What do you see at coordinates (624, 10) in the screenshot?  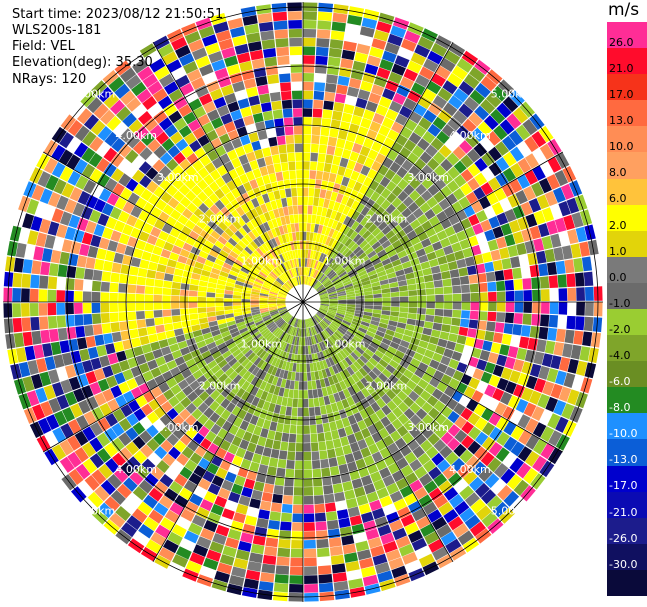 I see `colorbar-unit: m/s` at bounding box center [624, 10].